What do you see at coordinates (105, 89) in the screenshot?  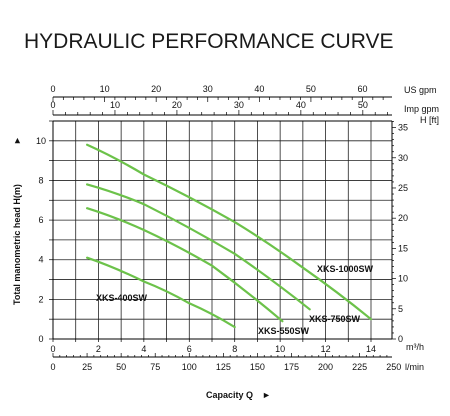 I see `usgpm-tick-label: 10` at bounding box center [105, 89].